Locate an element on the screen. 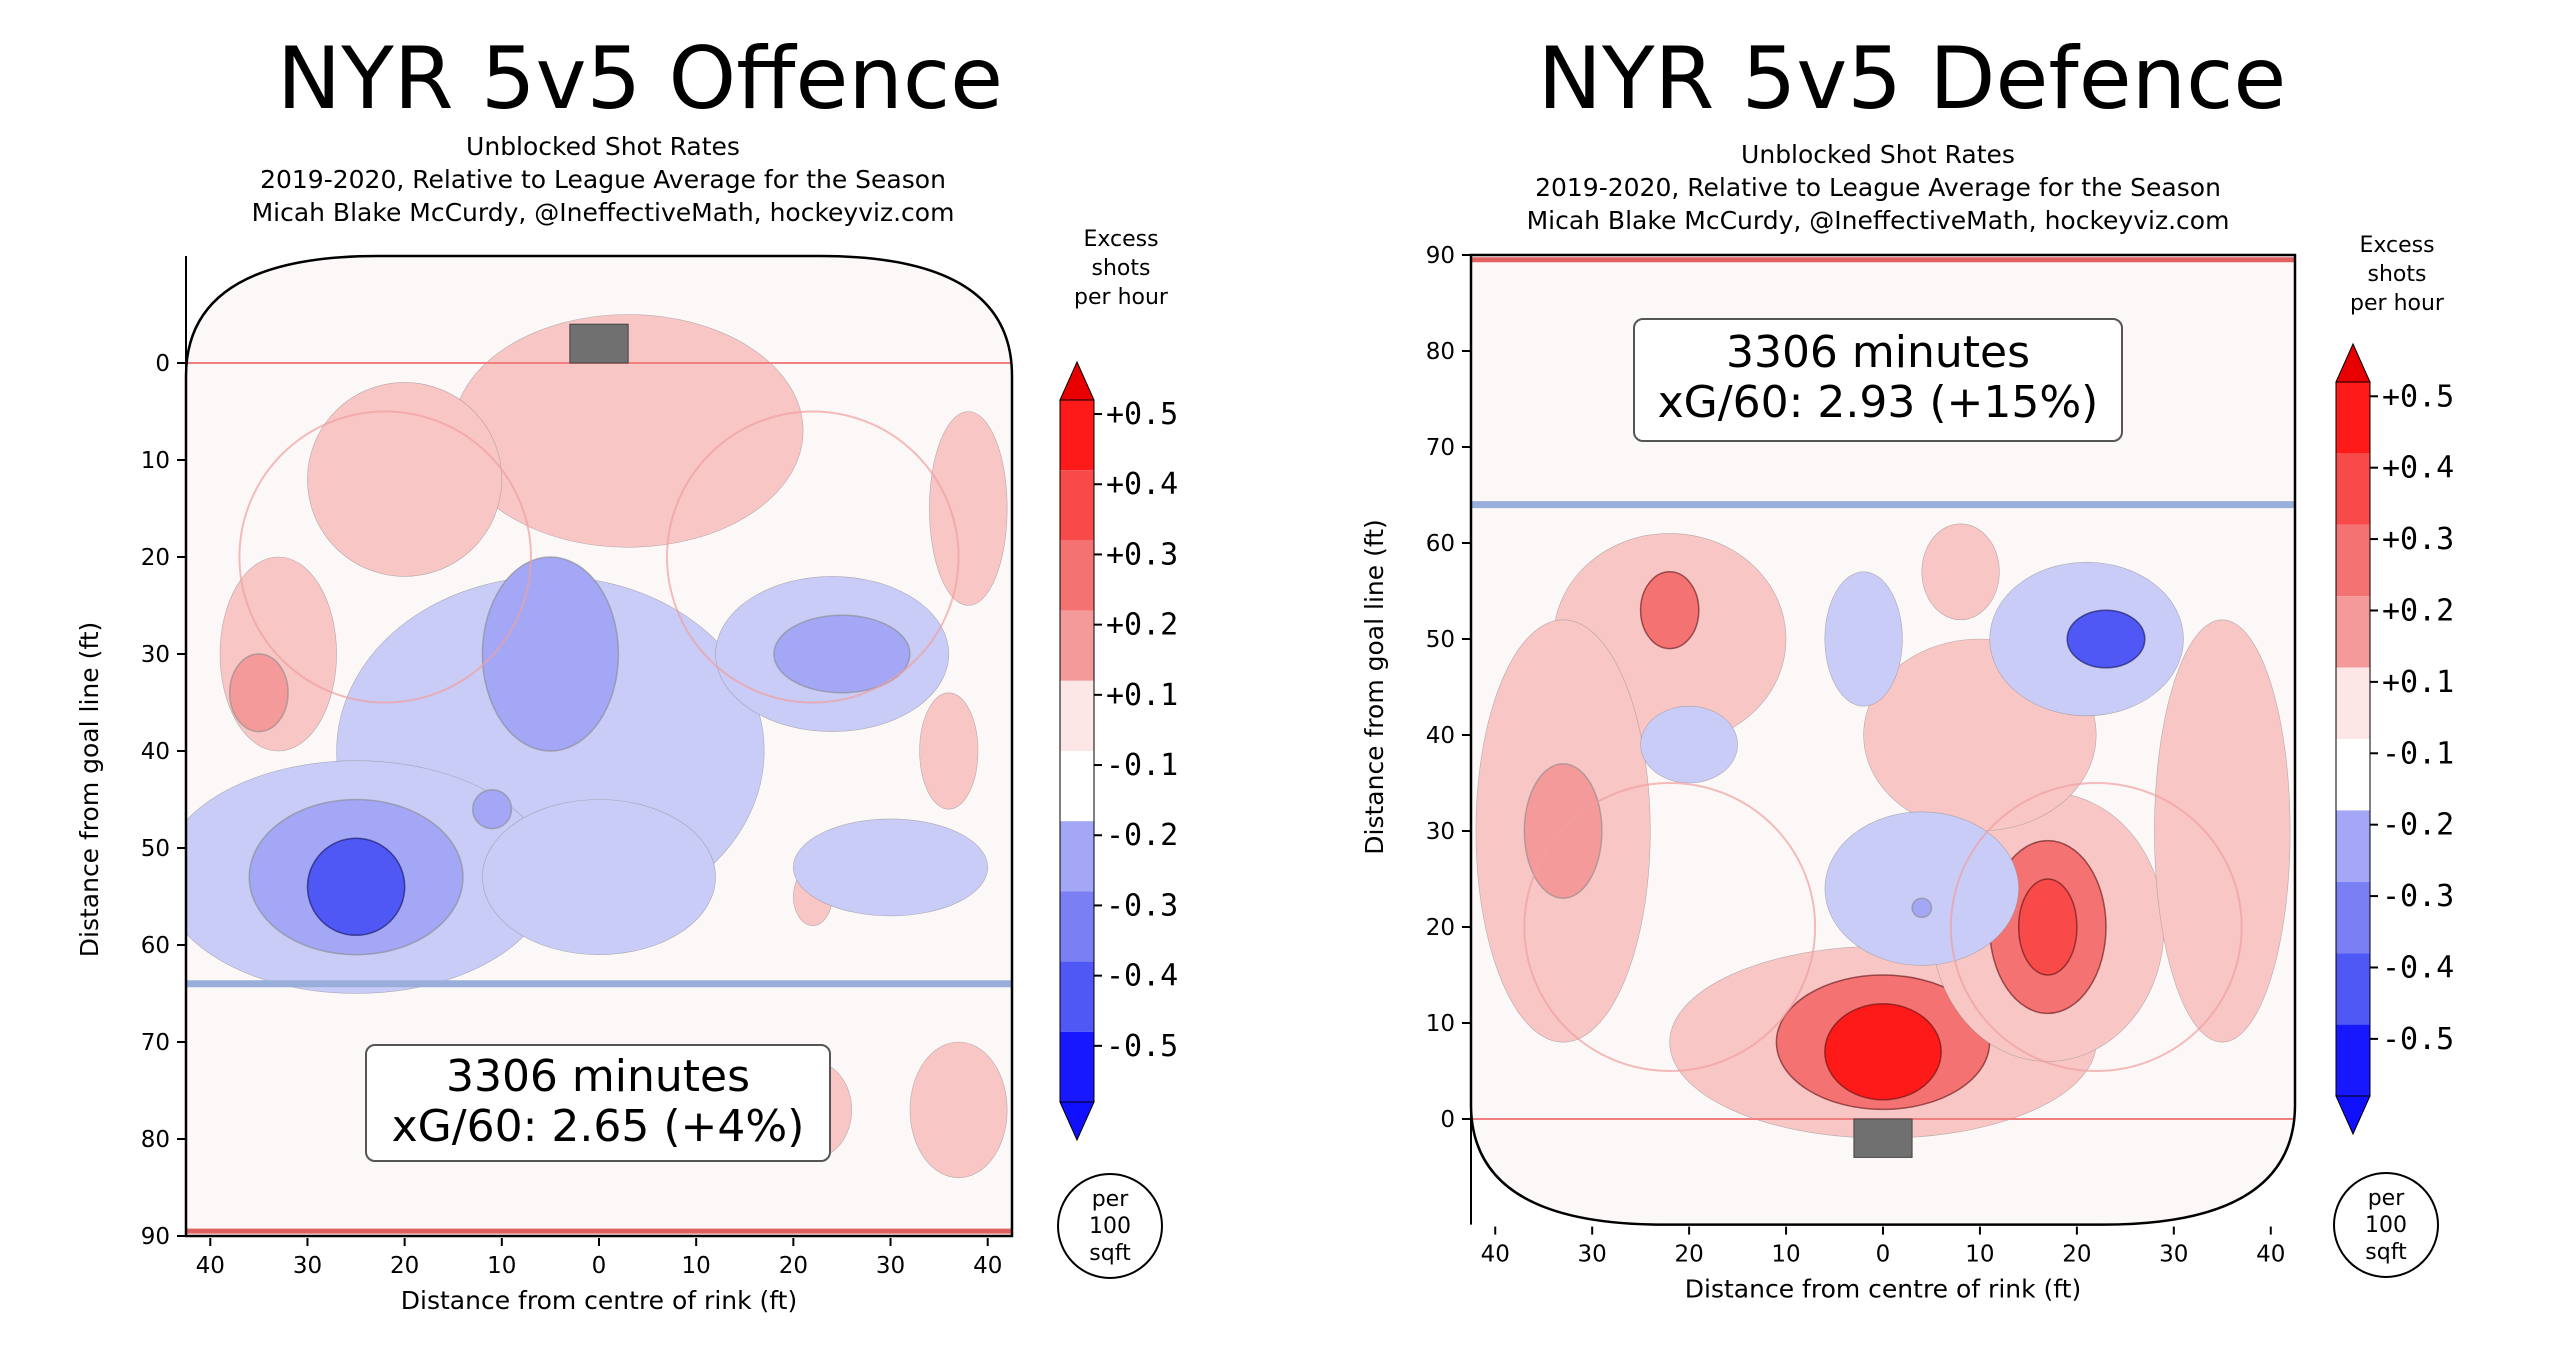 This screenshot has width=2560, height=1355. colorbar-title-line: shots is located at coordinates (1121, 268).